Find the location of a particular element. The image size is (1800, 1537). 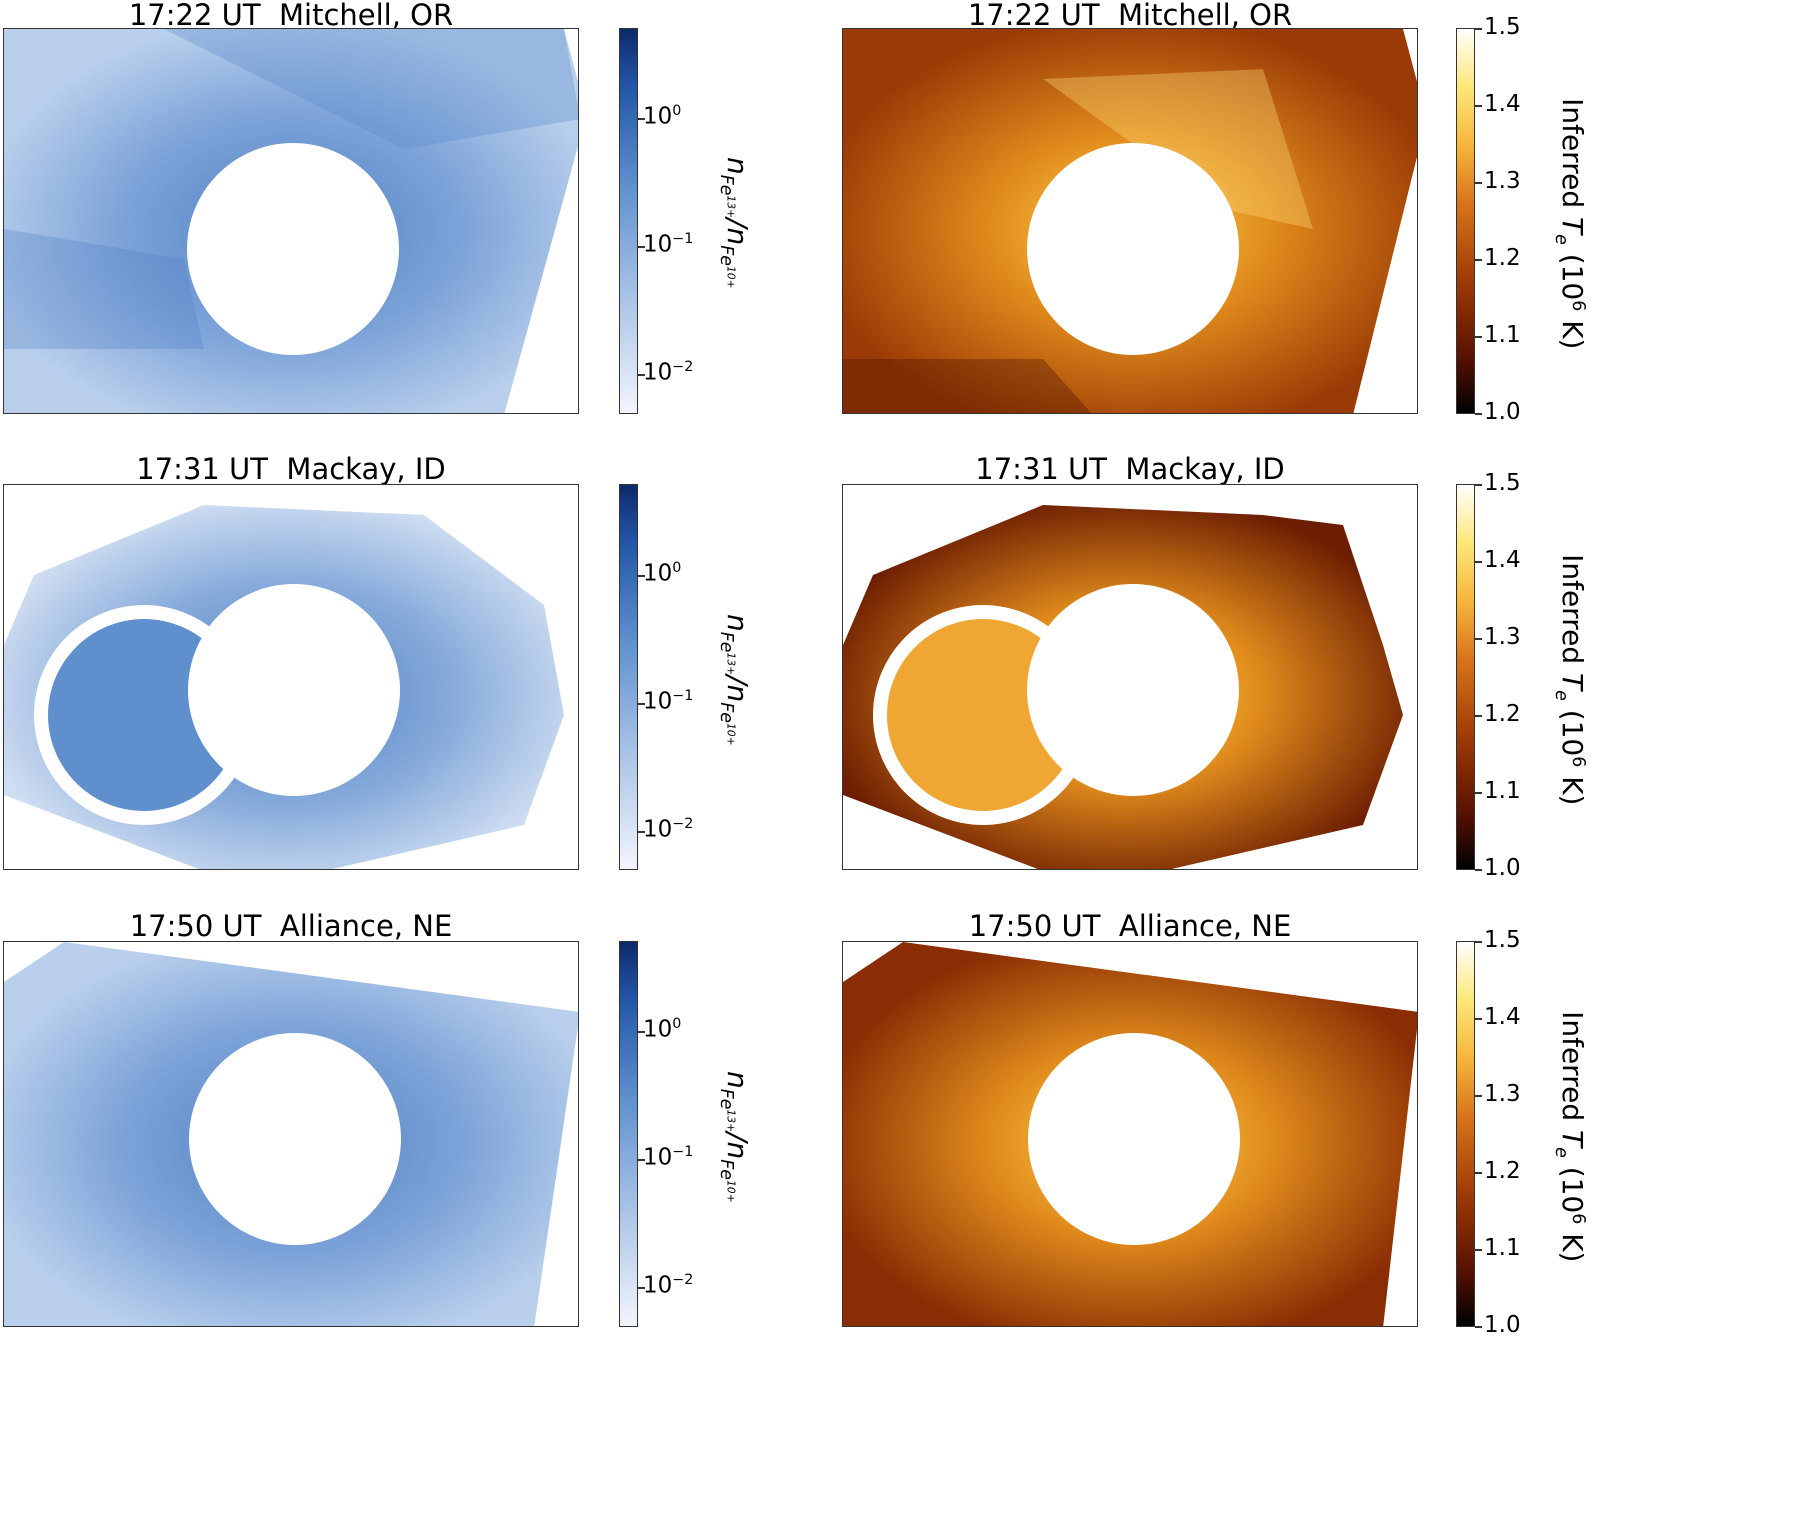

left-title-row2: 17:31 UT Mackay, ID is located at coordinates (291, 469).